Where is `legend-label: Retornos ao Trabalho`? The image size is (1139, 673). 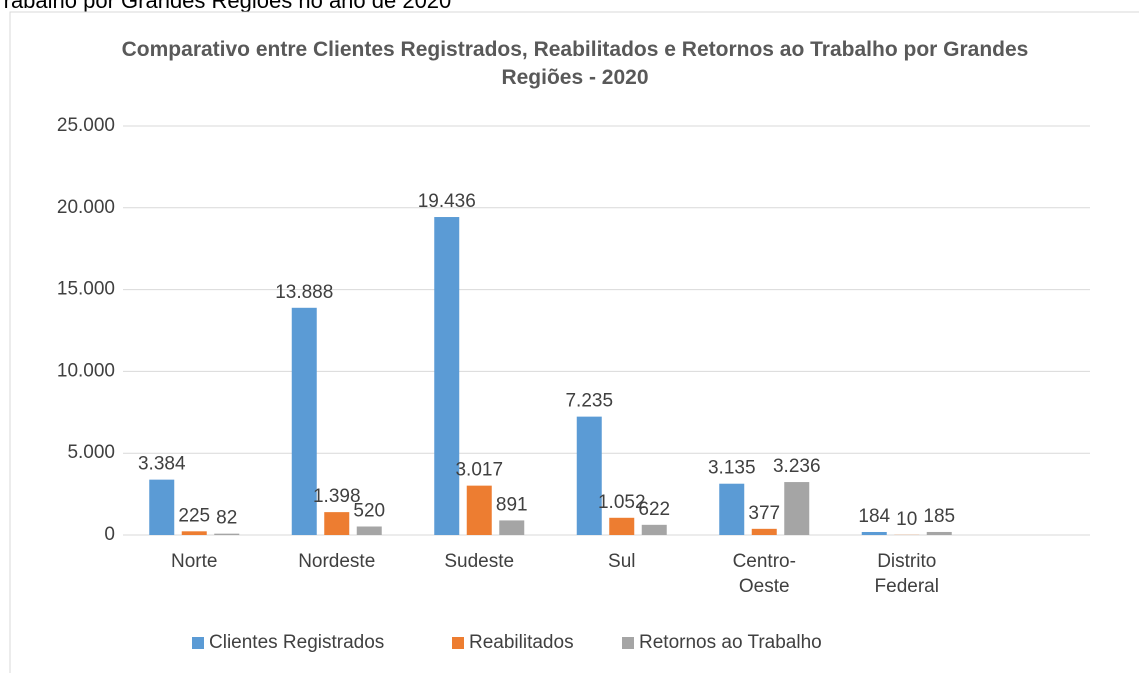 legend-label: Retornos ao Trabalho is located at coordinates (730, 642).